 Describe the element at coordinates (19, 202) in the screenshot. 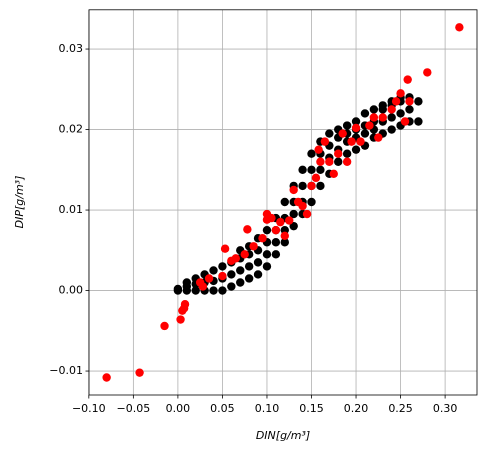

I see `y-axis-label: DIP[g/m³]` at that location.